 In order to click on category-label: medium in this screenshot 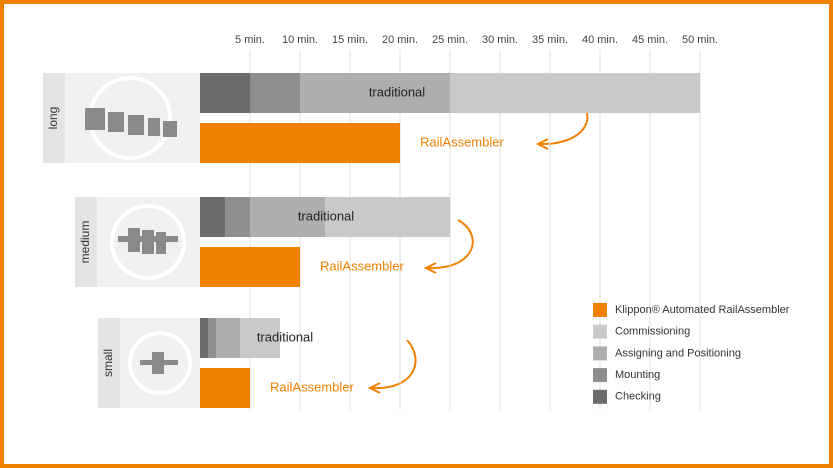, I will do `click(85, 242)`.